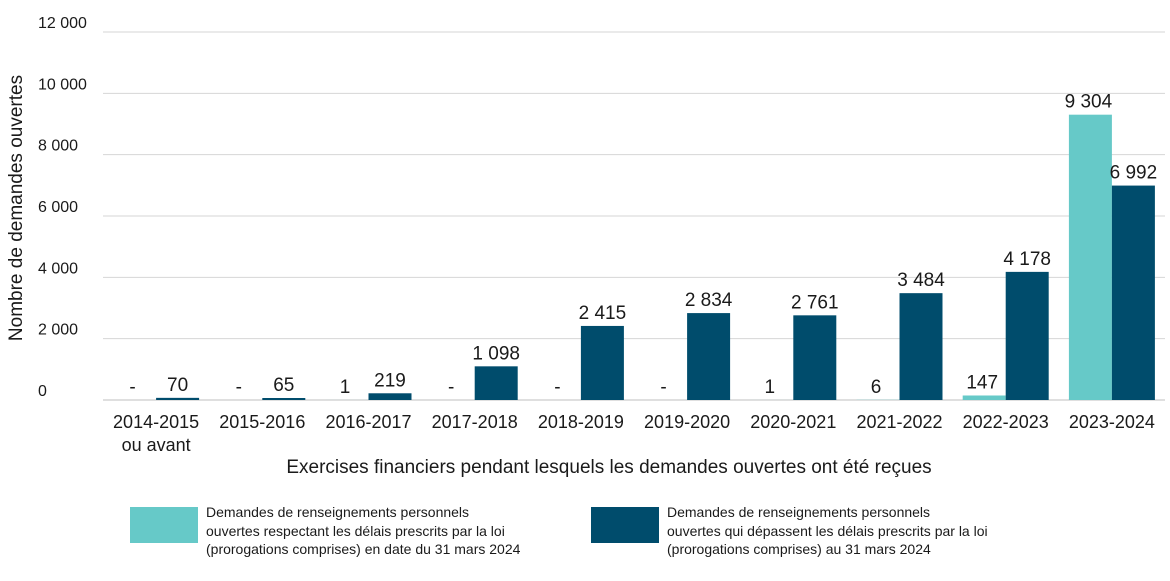 Image resolution: width=1170 pixels, height=581 pixels. I want to click on data-label: 219, so click(390, 380).